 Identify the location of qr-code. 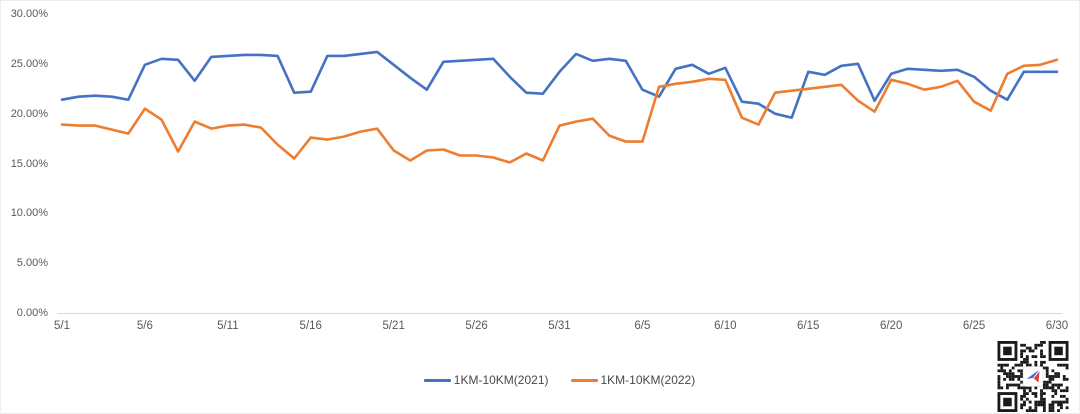
(1033, 376).